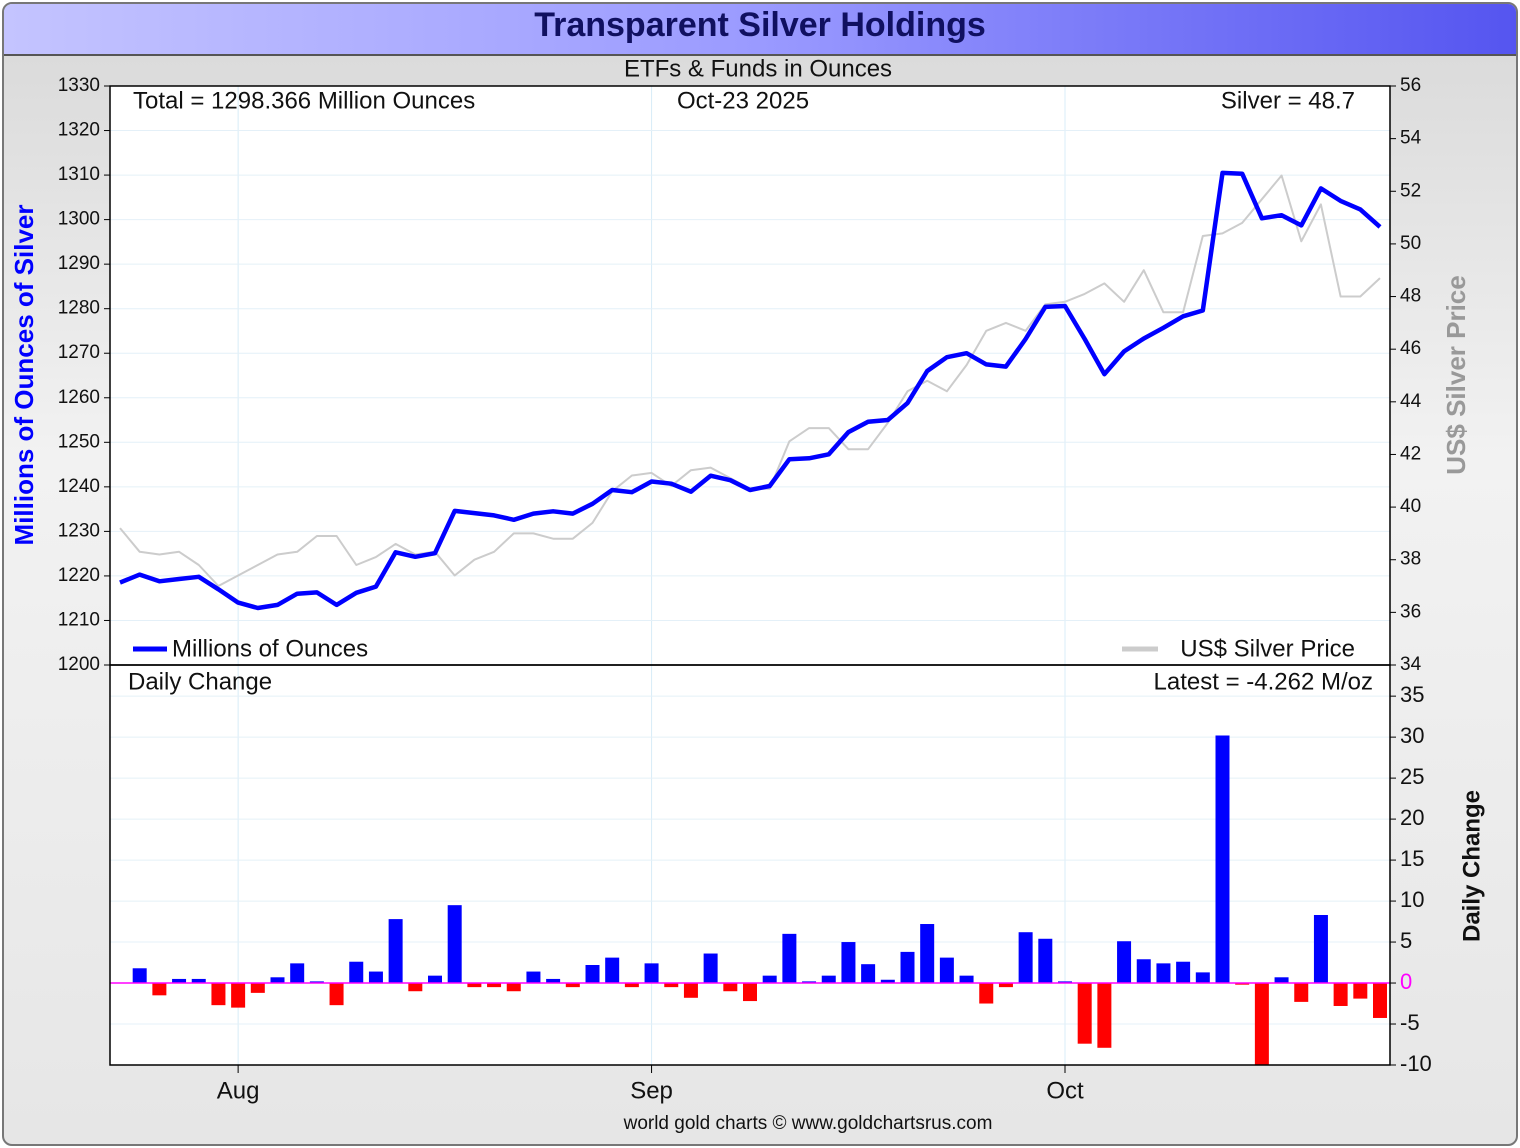 The height and width of the screenshot is (1148, 1520). What do you see at coordinates (1416, 1063) in the screenshot?
I see `y-tick-label: -10` at bounding box center [1416, 1063].